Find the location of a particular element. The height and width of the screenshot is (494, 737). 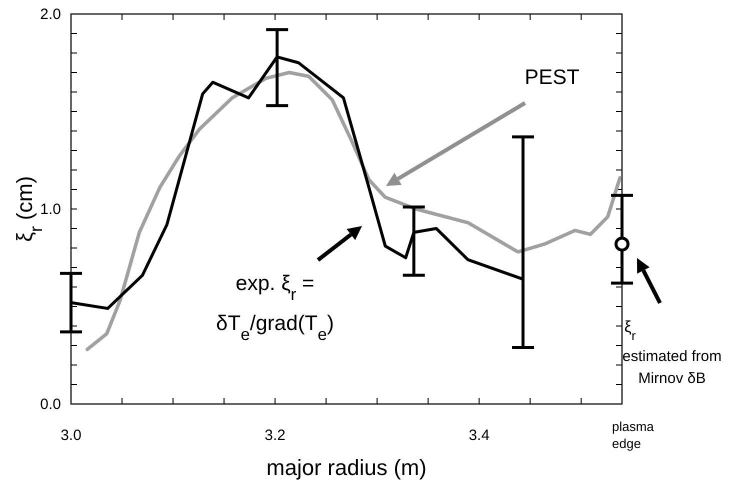

x-tick-label: 3.4 is located at coordinates (479, 435).